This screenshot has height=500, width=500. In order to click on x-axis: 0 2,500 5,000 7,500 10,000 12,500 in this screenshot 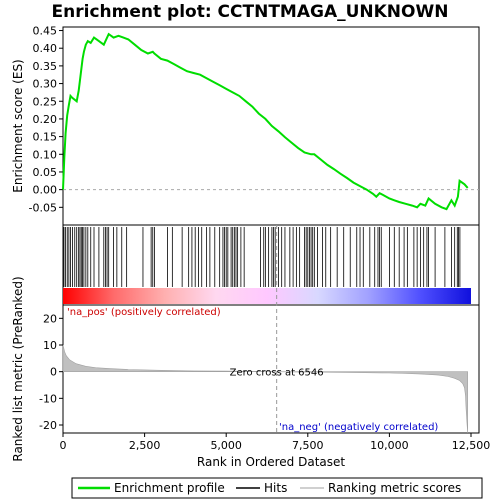, I will do `click(275, 442)`.